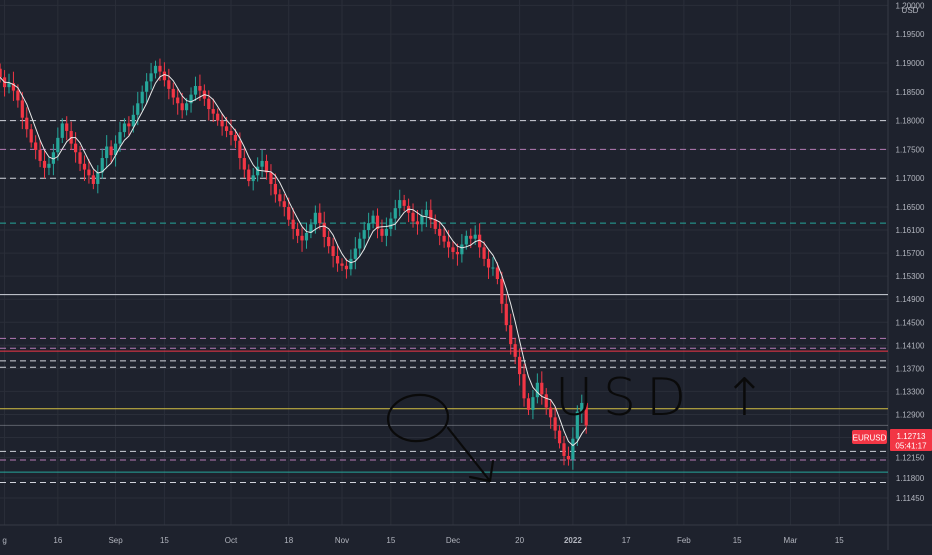 This screenshot has width=932, height=555. I want to click on time-axis-label: Dec, so click(453, 540).